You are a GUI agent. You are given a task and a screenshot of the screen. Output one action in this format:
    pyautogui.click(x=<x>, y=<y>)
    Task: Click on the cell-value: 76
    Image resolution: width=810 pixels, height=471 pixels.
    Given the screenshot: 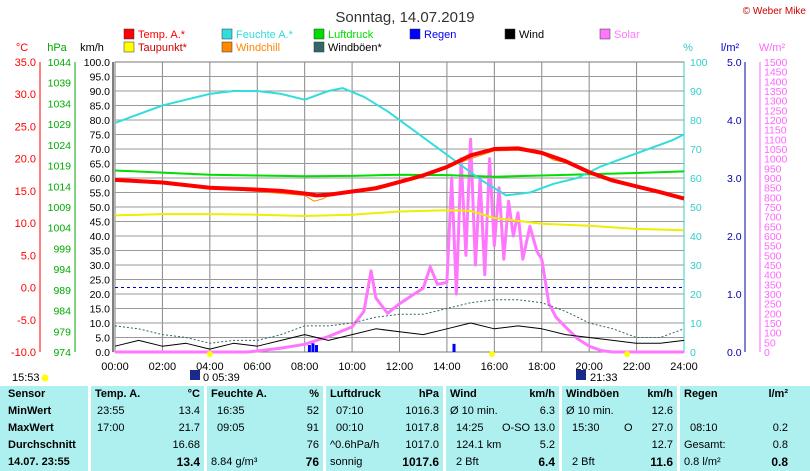 What is the action you would take?
    pyautogui.click(x=312, y=445)
    